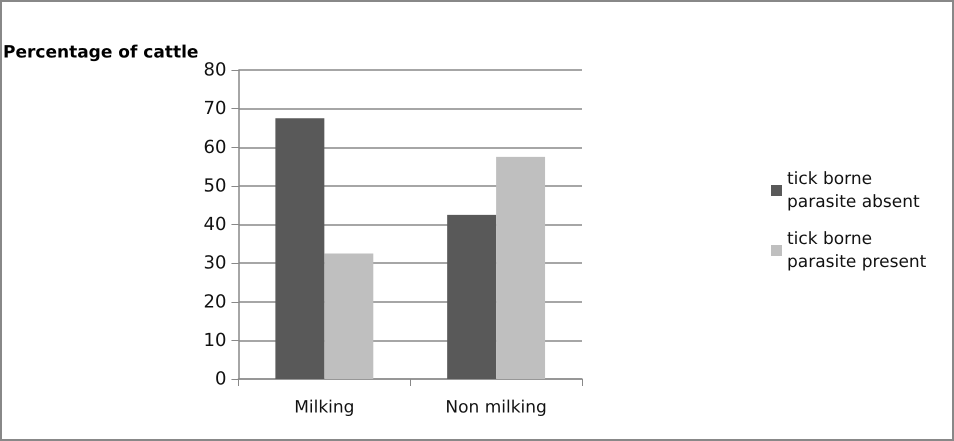 The height and width of the screenshot is (441, 954). I want to click on y-axis-title: Percentage of cattle, so click(100, 52).